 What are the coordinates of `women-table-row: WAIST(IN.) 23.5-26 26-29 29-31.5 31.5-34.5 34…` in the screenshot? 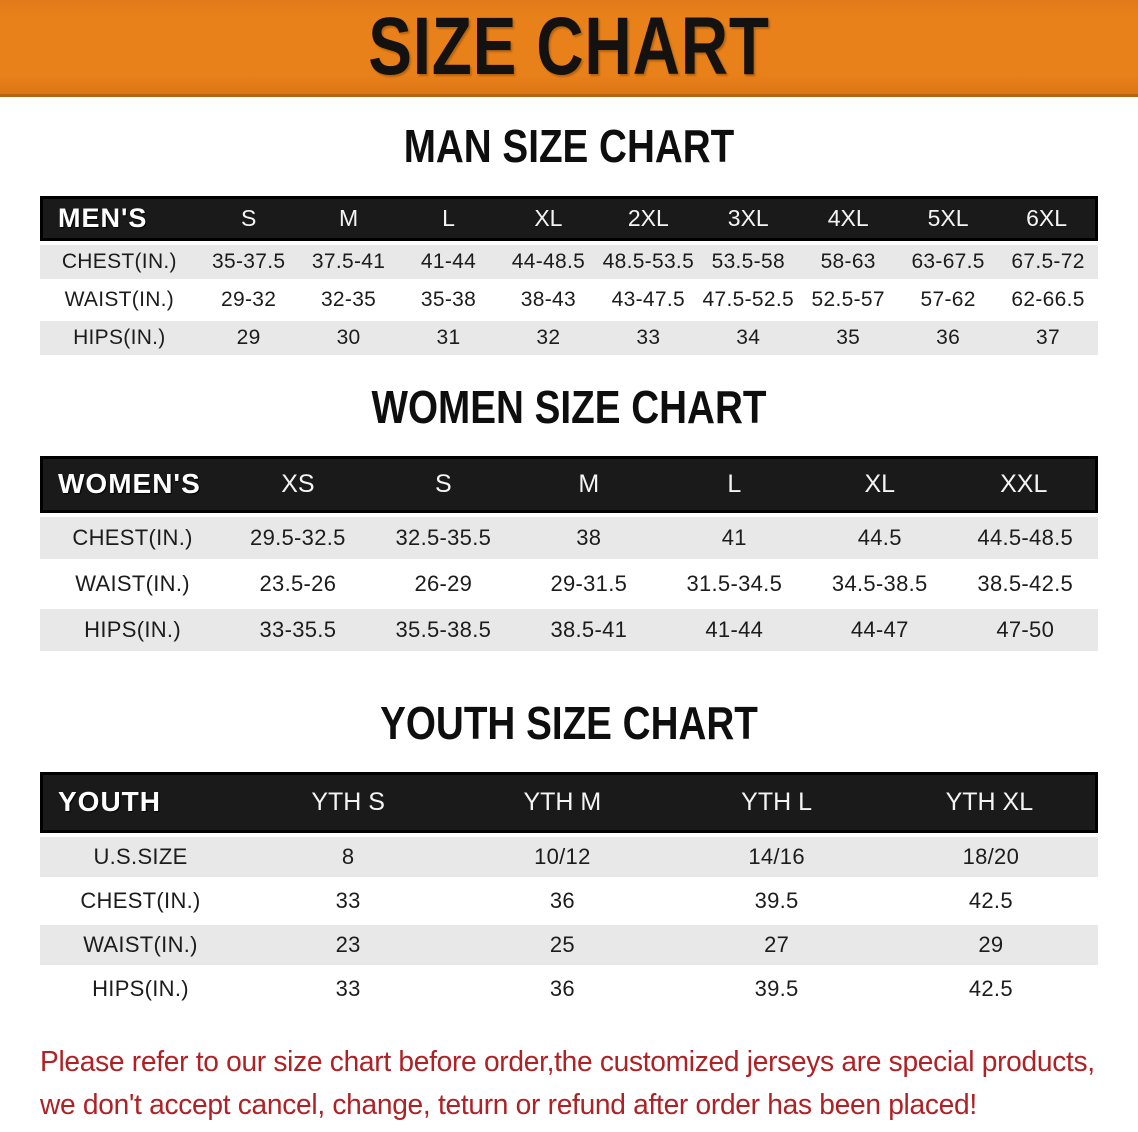 It's located at (569, 583).